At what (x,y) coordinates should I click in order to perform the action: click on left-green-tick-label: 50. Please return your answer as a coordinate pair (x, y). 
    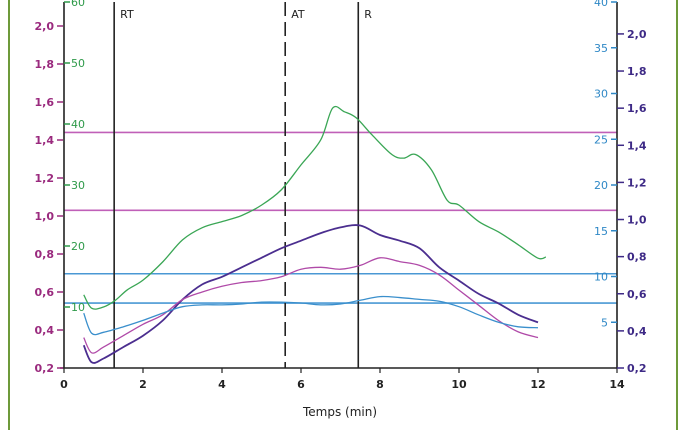
    Looking at the image, I should click on (78, 63).